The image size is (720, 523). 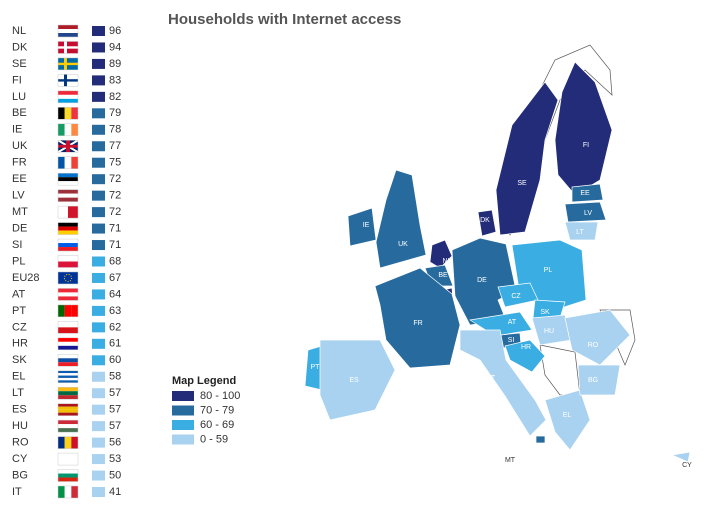 I want to click on country-code: PL, so click(x=18, y=261).